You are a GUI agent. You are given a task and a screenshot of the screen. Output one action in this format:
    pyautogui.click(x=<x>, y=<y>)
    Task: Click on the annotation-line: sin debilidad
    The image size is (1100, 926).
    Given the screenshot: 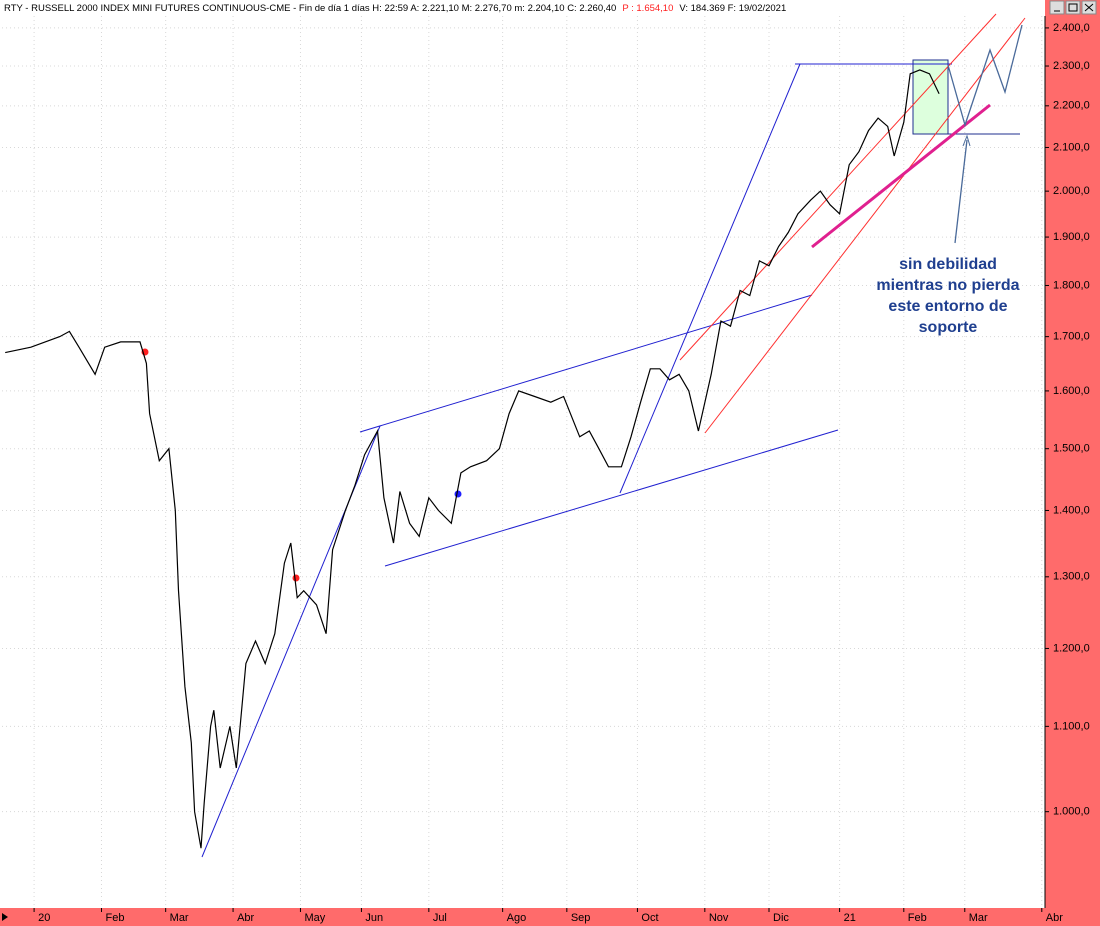 What is the action you would take?
    pyautogui.click(x=948, y=264)
    